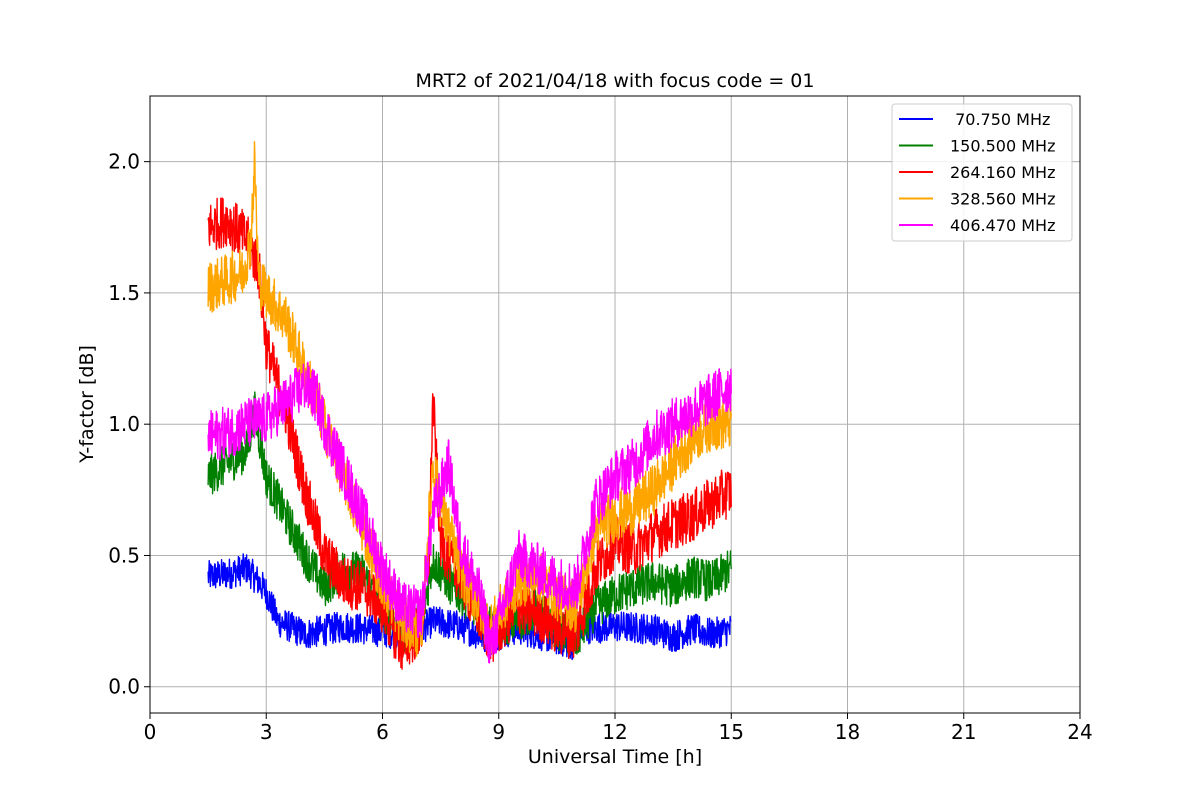 This screenshot has width=1200, height=804. What do you see at coordinates (498, 732) in the screenshot?
I see `x-tick-label: 9` at bounding box center [498, 732].